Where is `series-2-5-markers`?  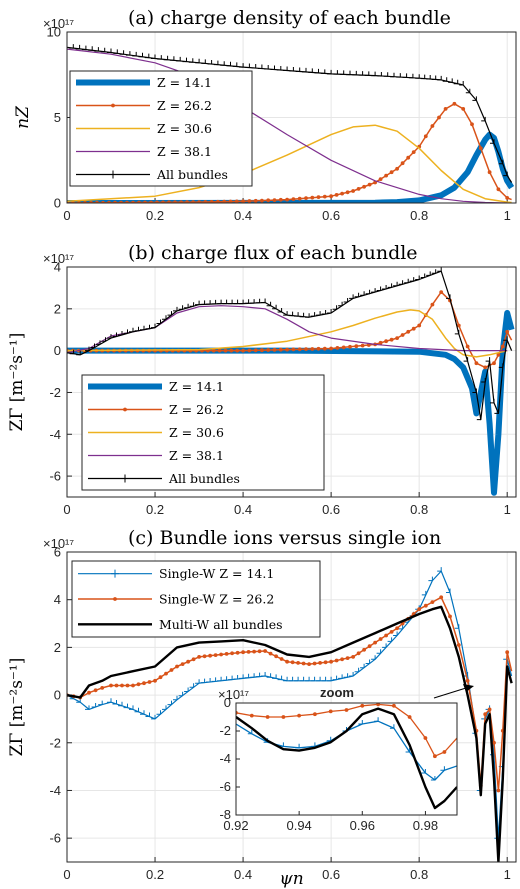
series-2-5-markers is located at coordinates (287, 344).